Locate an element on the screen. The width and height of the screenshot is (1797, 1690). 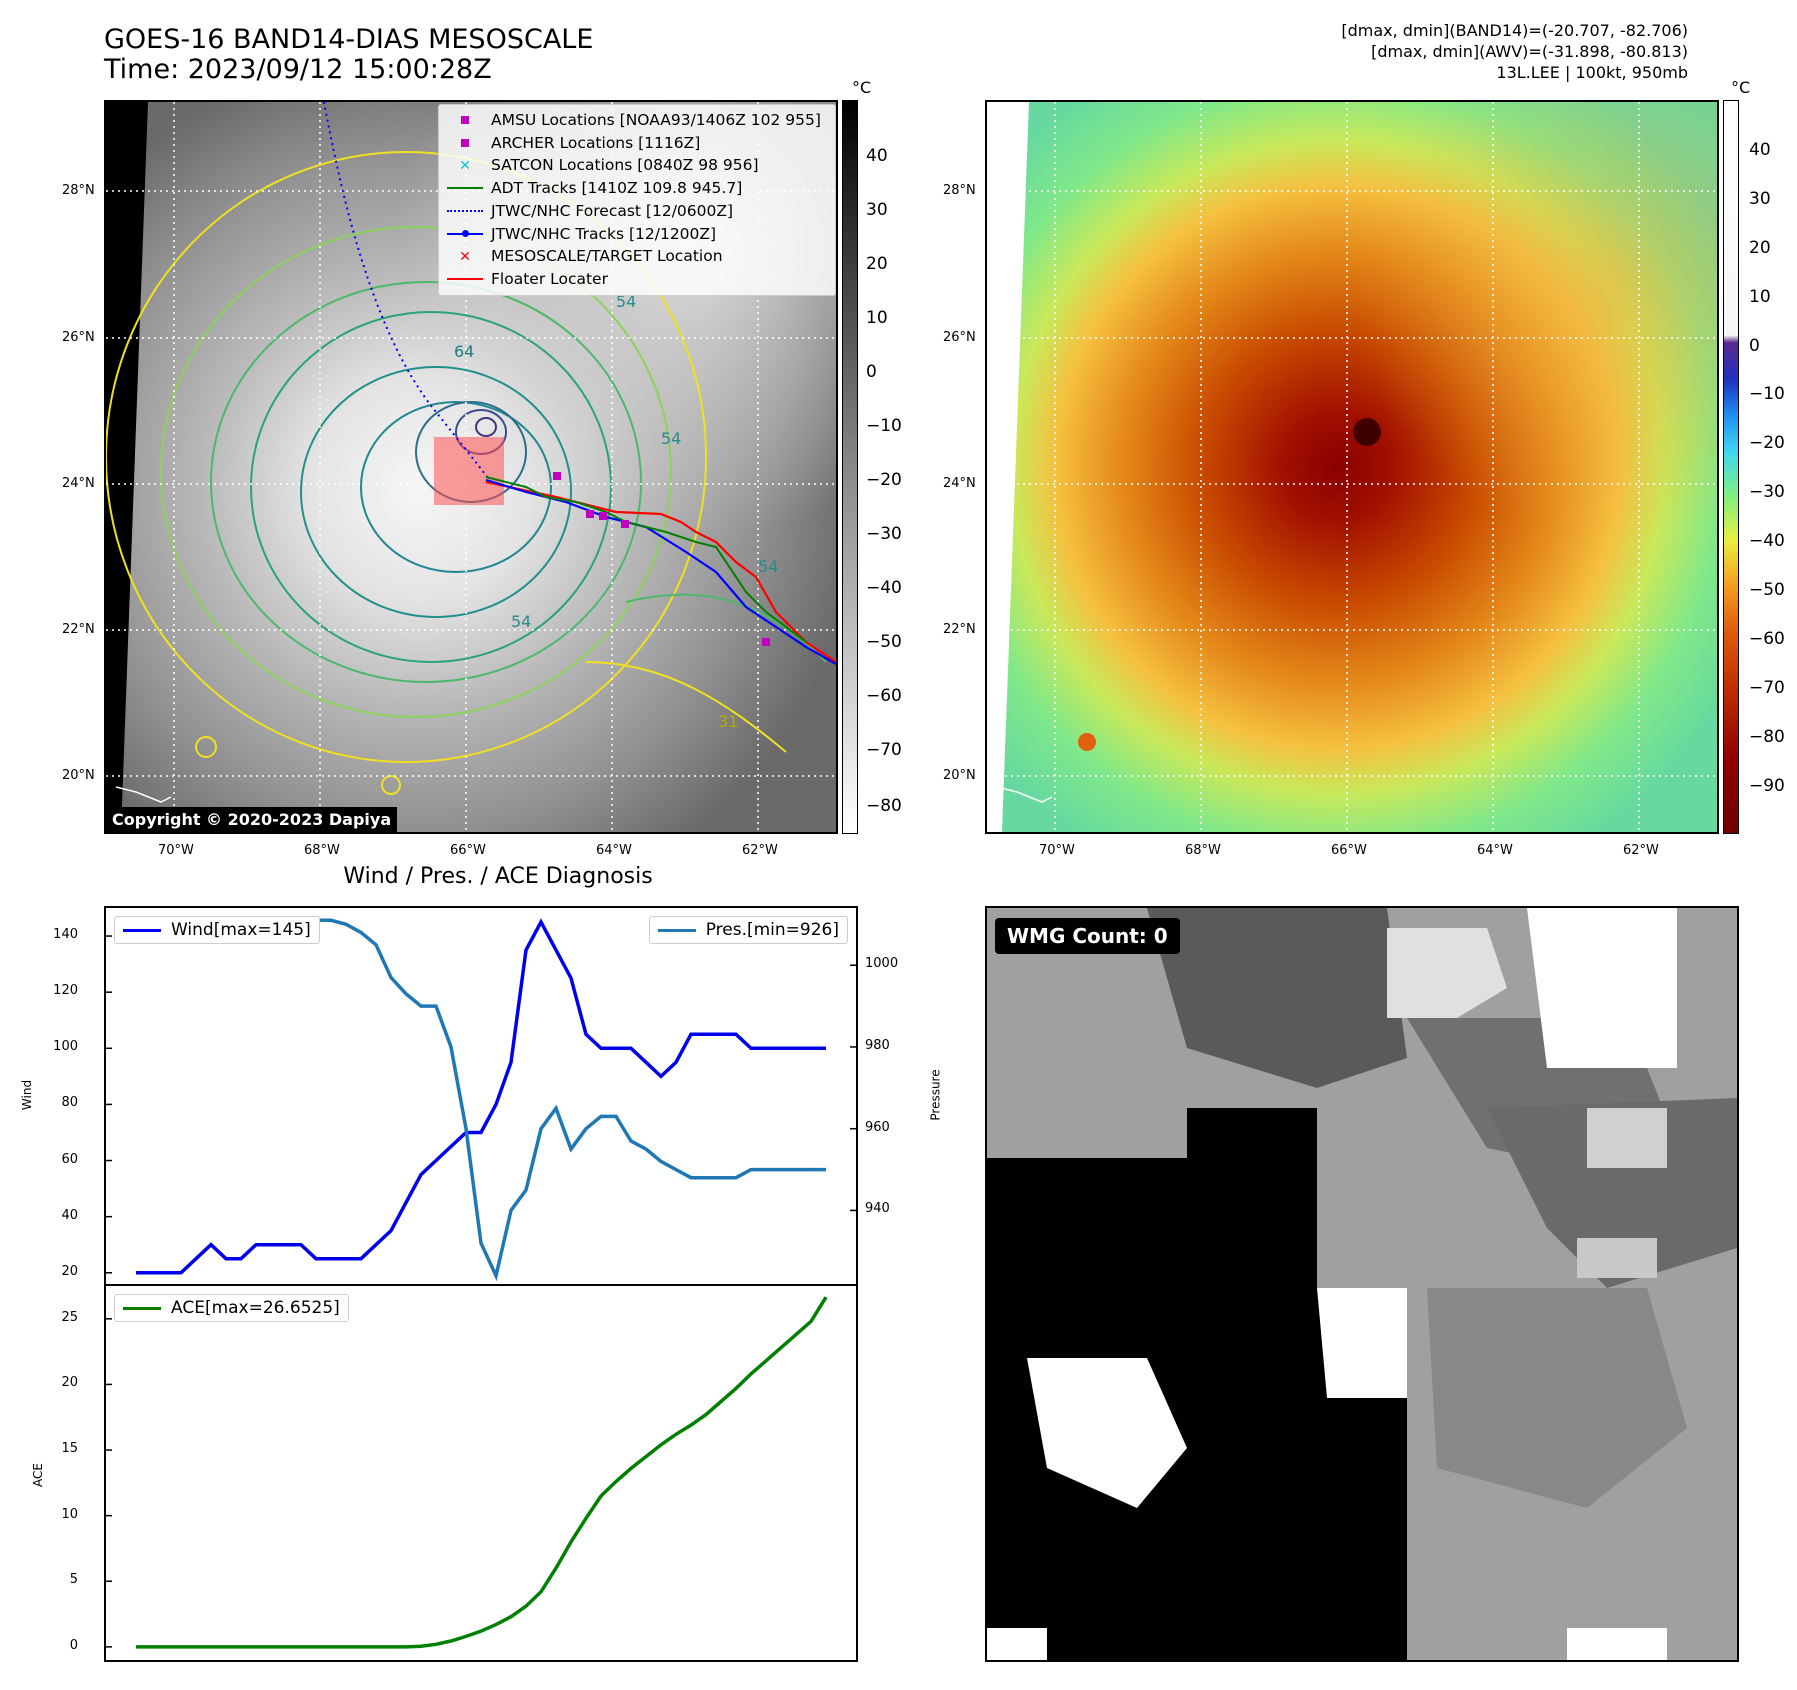
pressure-ytick: 960 is located at coordinates (877, 1127).